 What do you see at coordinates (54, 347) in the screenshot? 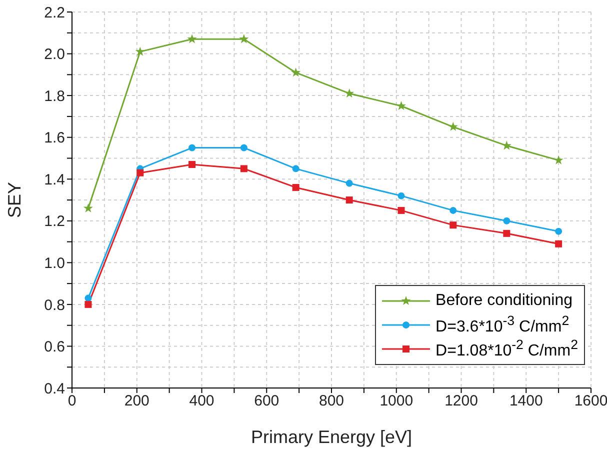
I see `y-tick-label: 0.6` at bounding box center [54, 347].